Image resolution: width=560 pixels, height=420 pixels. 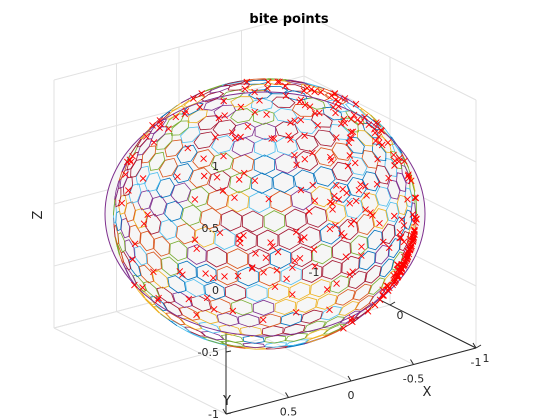 I want to click on y-tick-label: 0, so click(x=351, y=395).